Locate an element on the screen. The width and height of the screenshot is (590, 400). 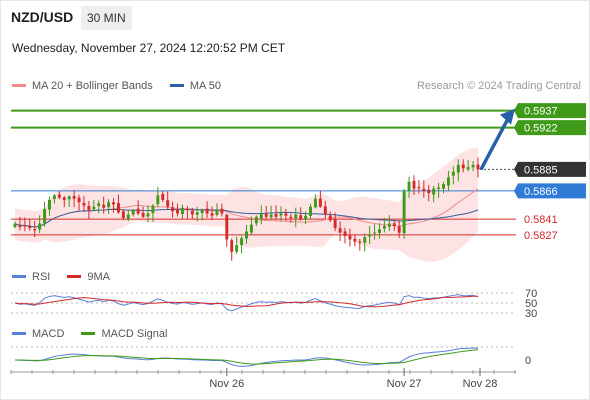
legend-macd-swatch is located at coordinates (19, 333).